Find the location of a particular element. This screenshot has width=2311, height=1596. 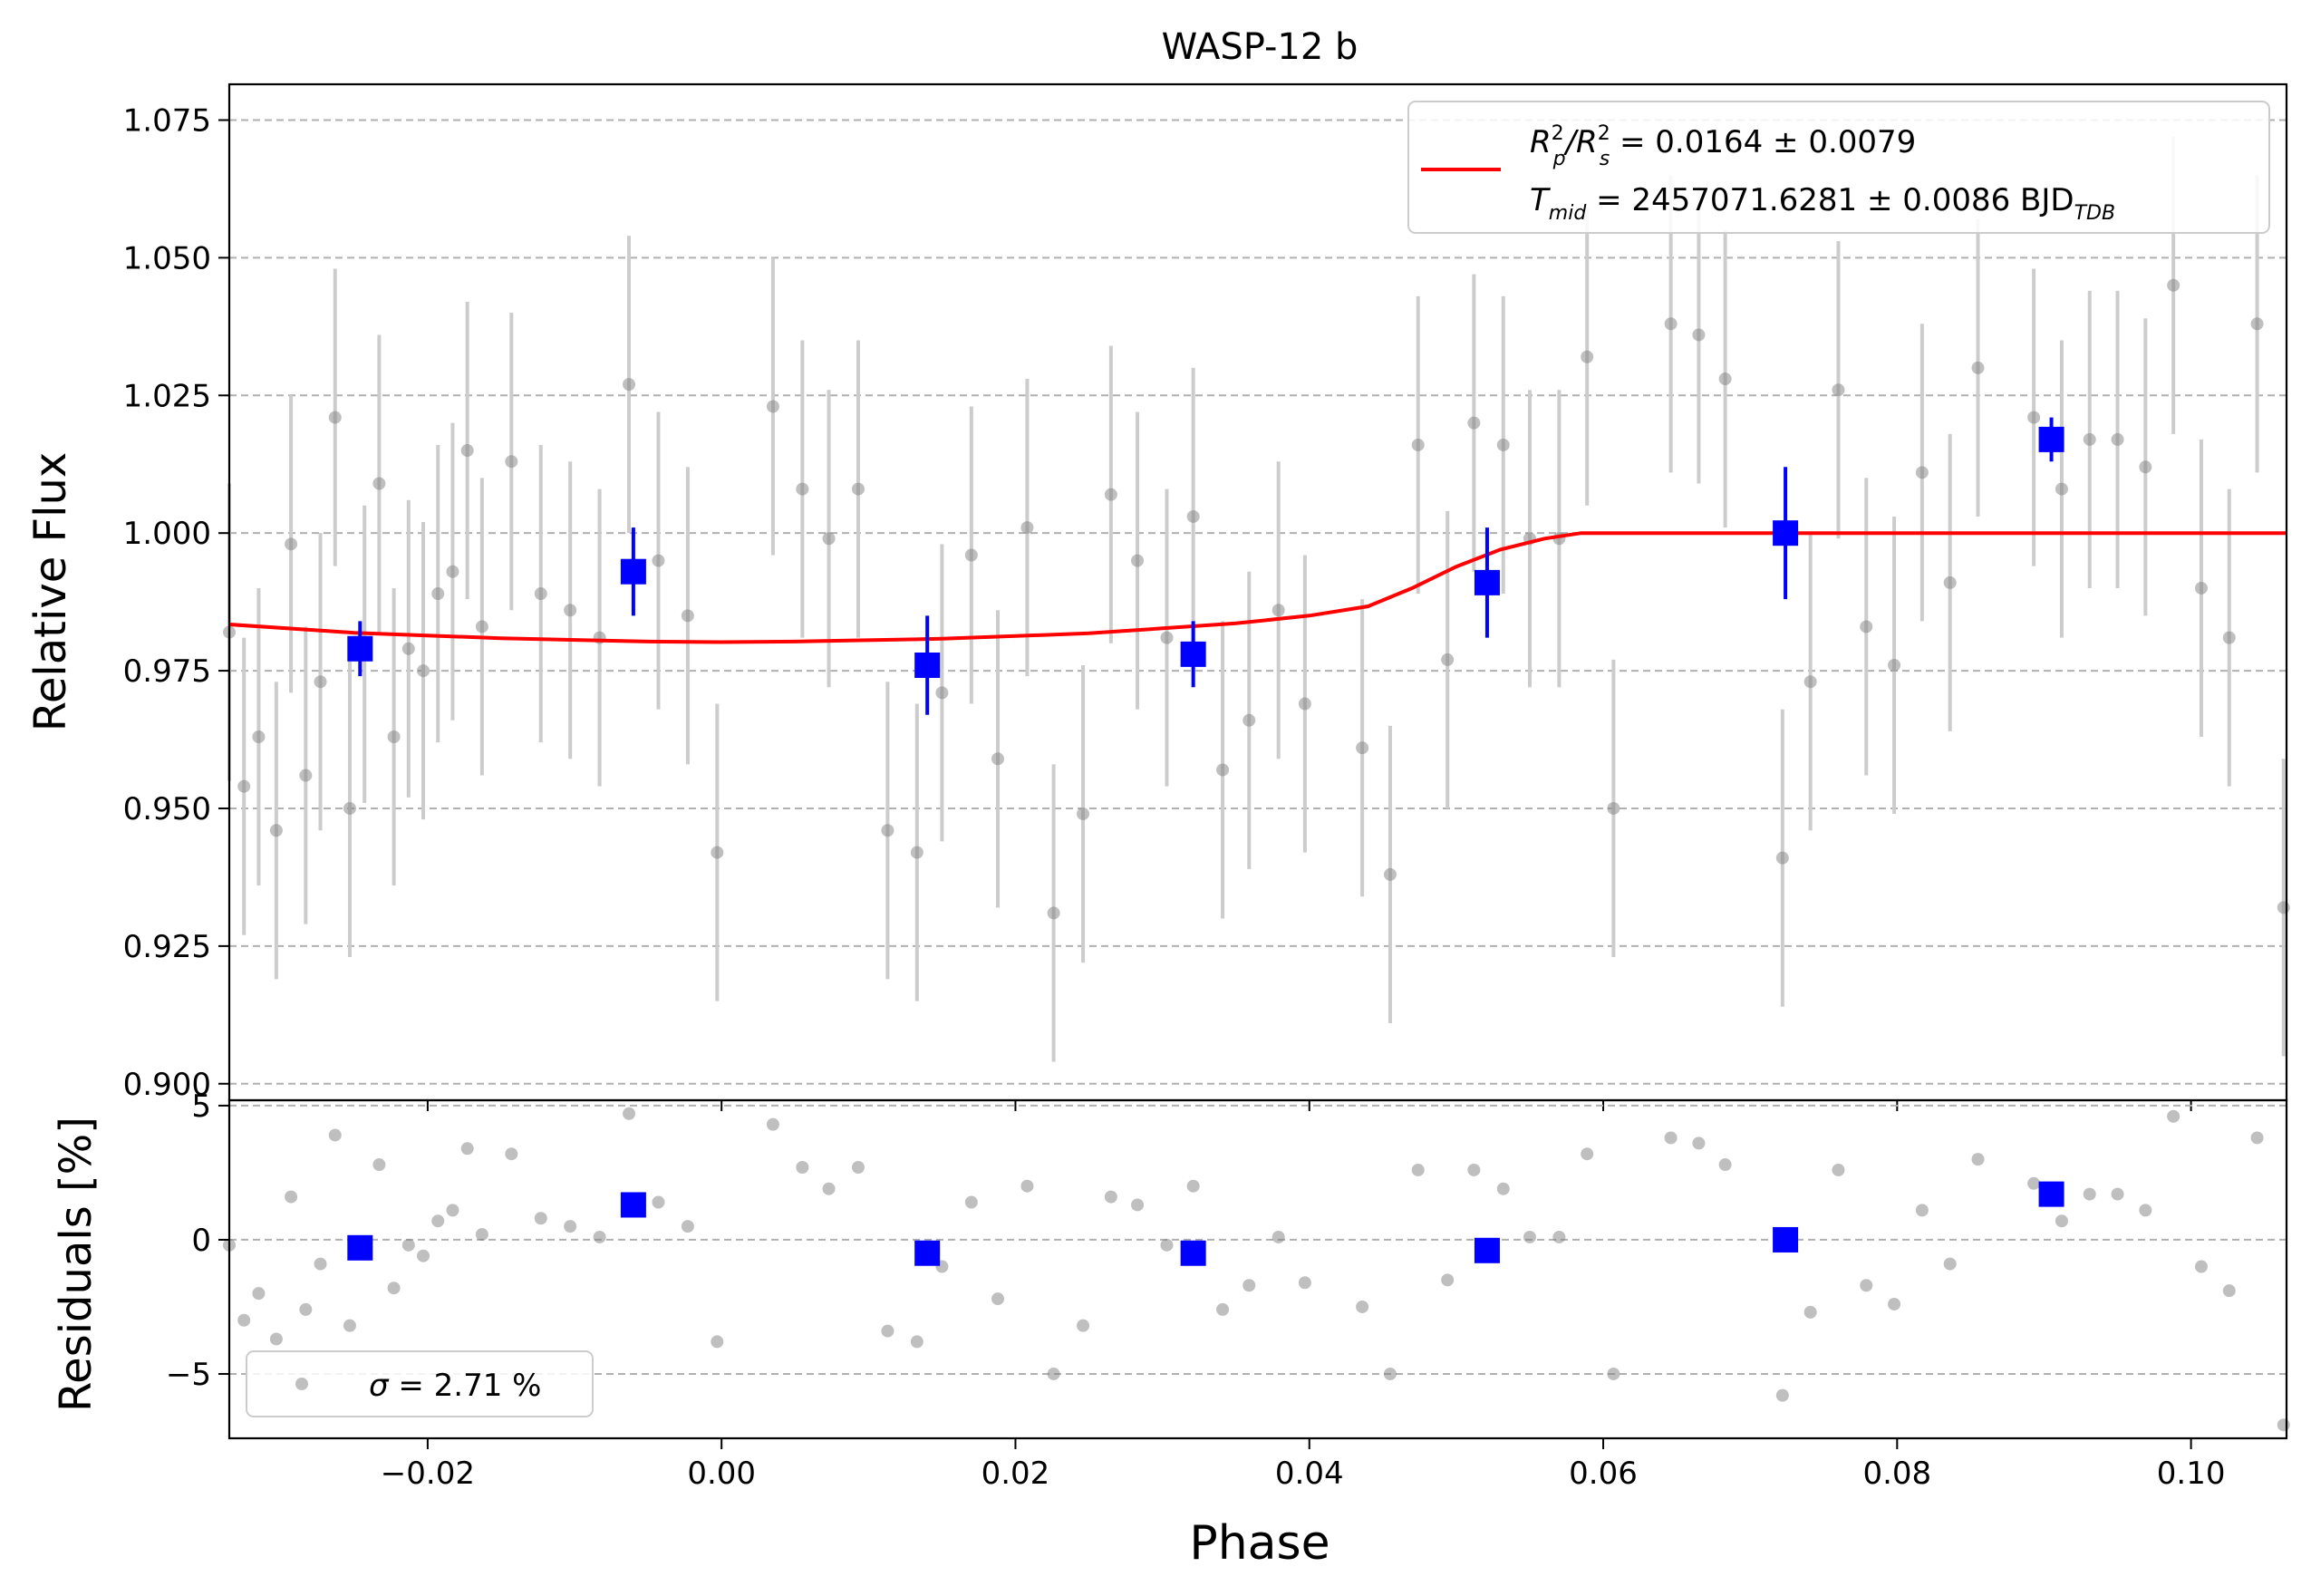

y-tick-label: 0.975 is located at coordinates (167, 671).